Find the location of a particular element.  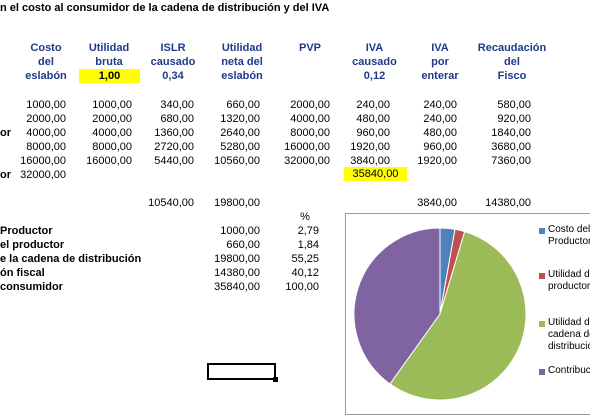

header-recaudacion-line3: Fisco is located at coordinates (512, 76).